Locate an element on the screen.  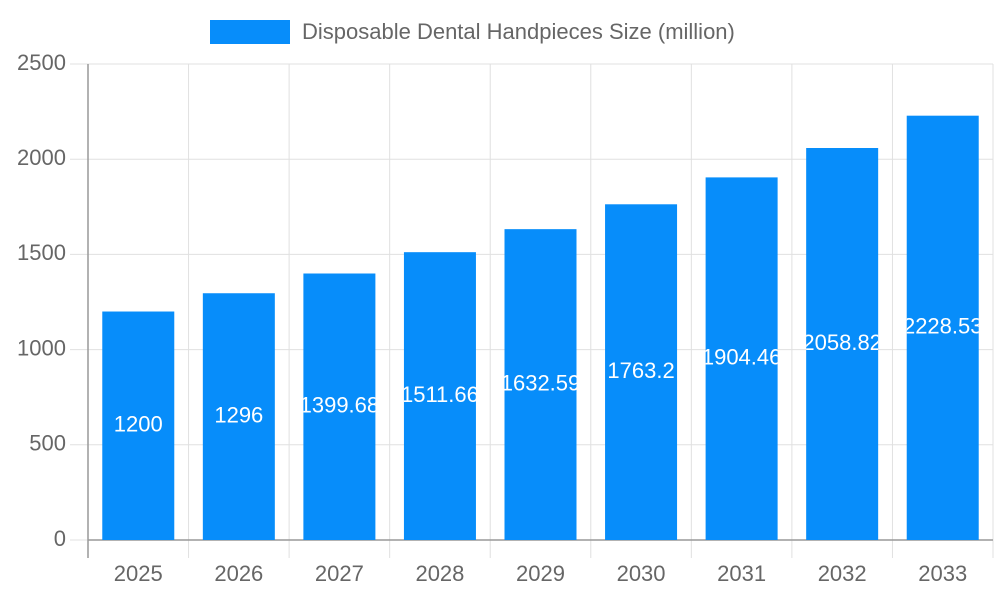
x-tick-label: 2026 is located at coordinates (238, 573).